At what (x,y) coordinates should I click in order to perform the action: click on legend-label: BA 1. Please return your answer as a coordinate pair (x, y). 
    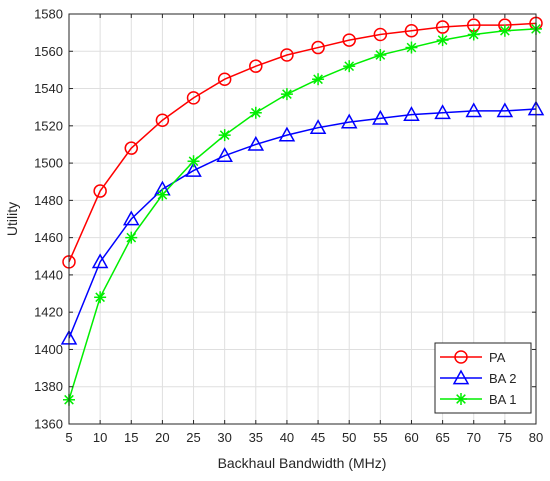
    Looking at the image, I should click on (502, 399).